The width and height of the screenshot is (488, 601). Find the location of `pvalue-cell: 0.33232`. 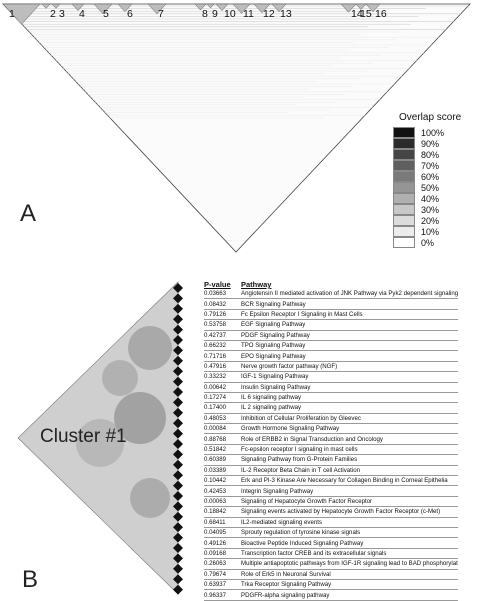

pvalue-cell: 0.33232 is located at coordinates (215, 377).